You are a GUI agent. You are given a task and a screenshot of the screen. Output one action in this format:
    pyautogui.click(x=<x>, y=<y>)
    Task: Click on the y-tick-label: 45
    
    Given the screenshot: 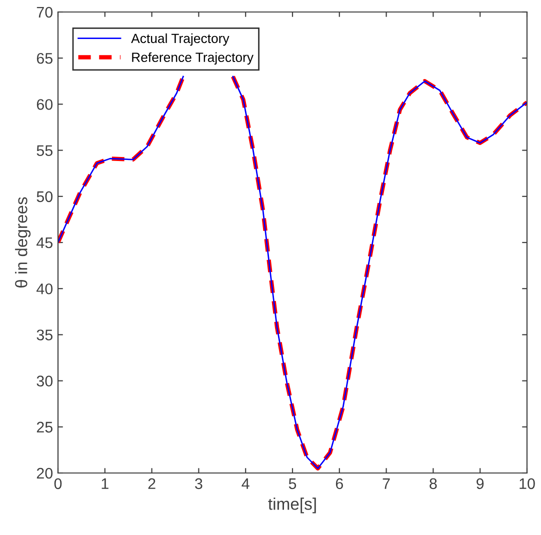 What is the action you would take?
    pyautogui.click(x=44, y=243)
    